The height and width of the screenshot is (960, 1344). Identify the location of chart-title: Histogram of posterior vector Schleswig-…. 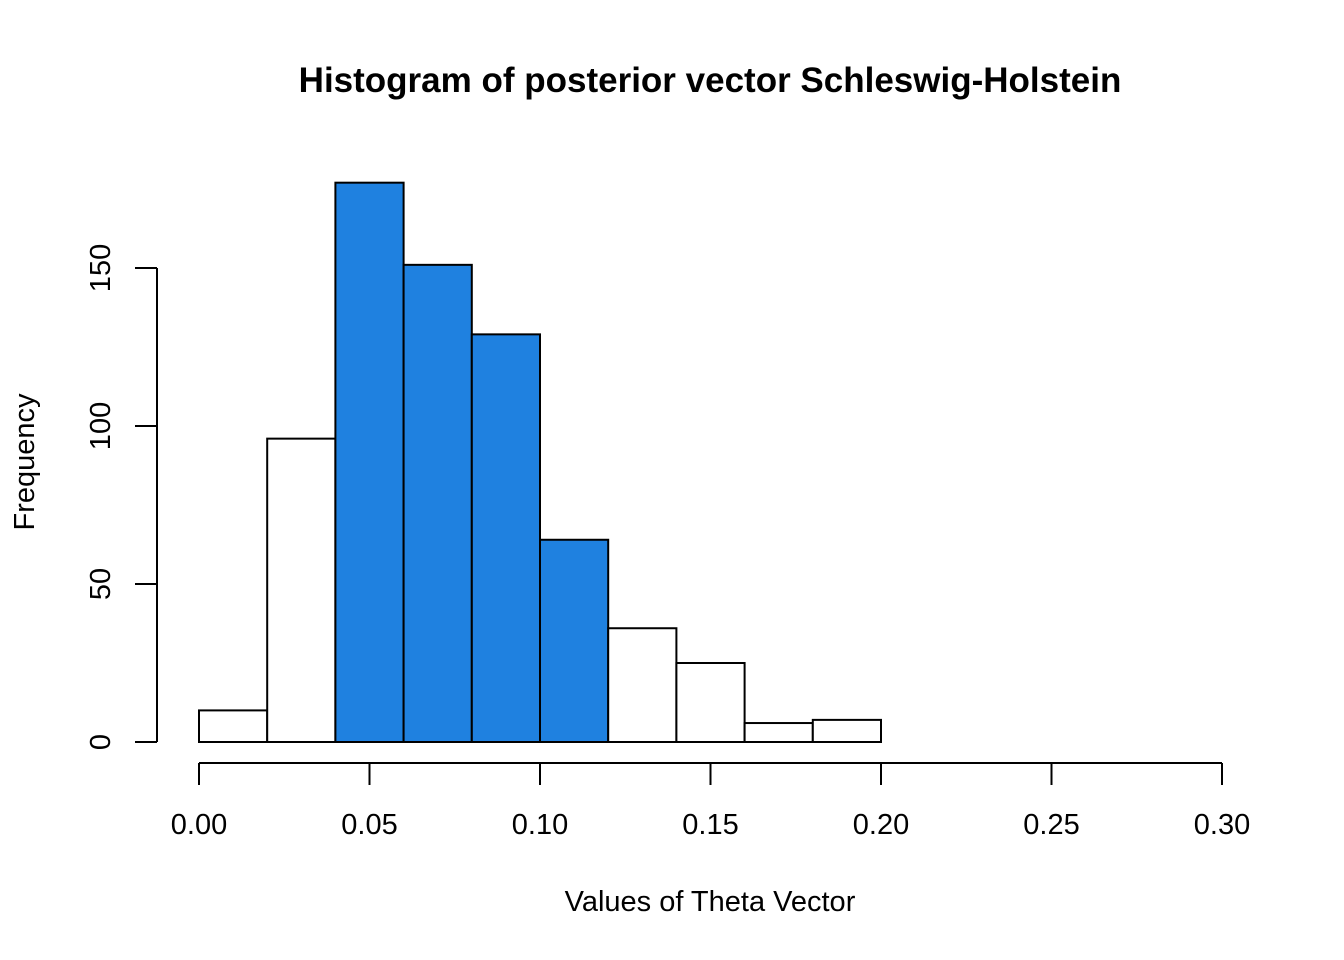
(710, 80).